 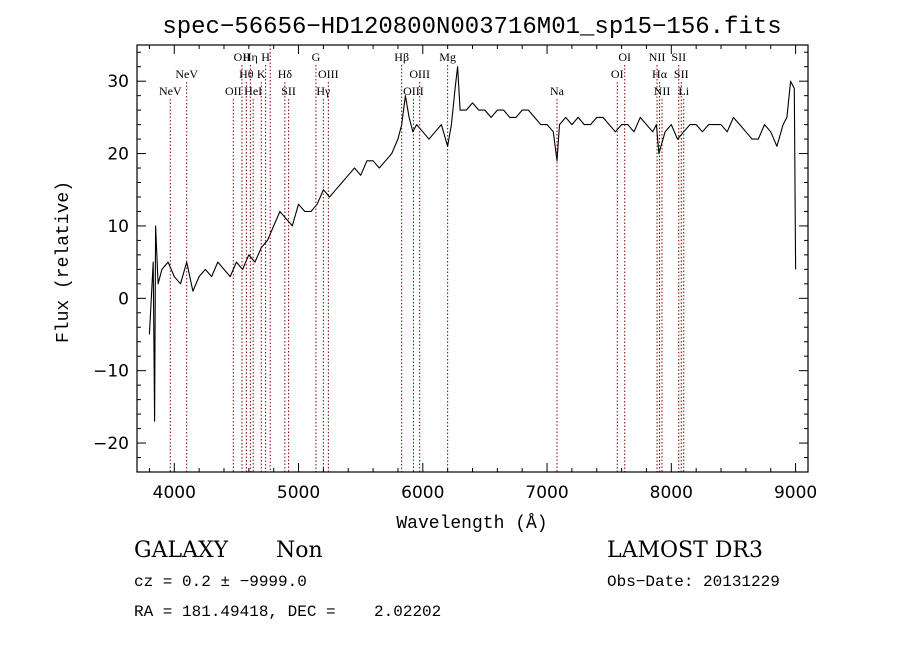 I want to click on spectral-line-label: Li, so click(x=683, y=91).